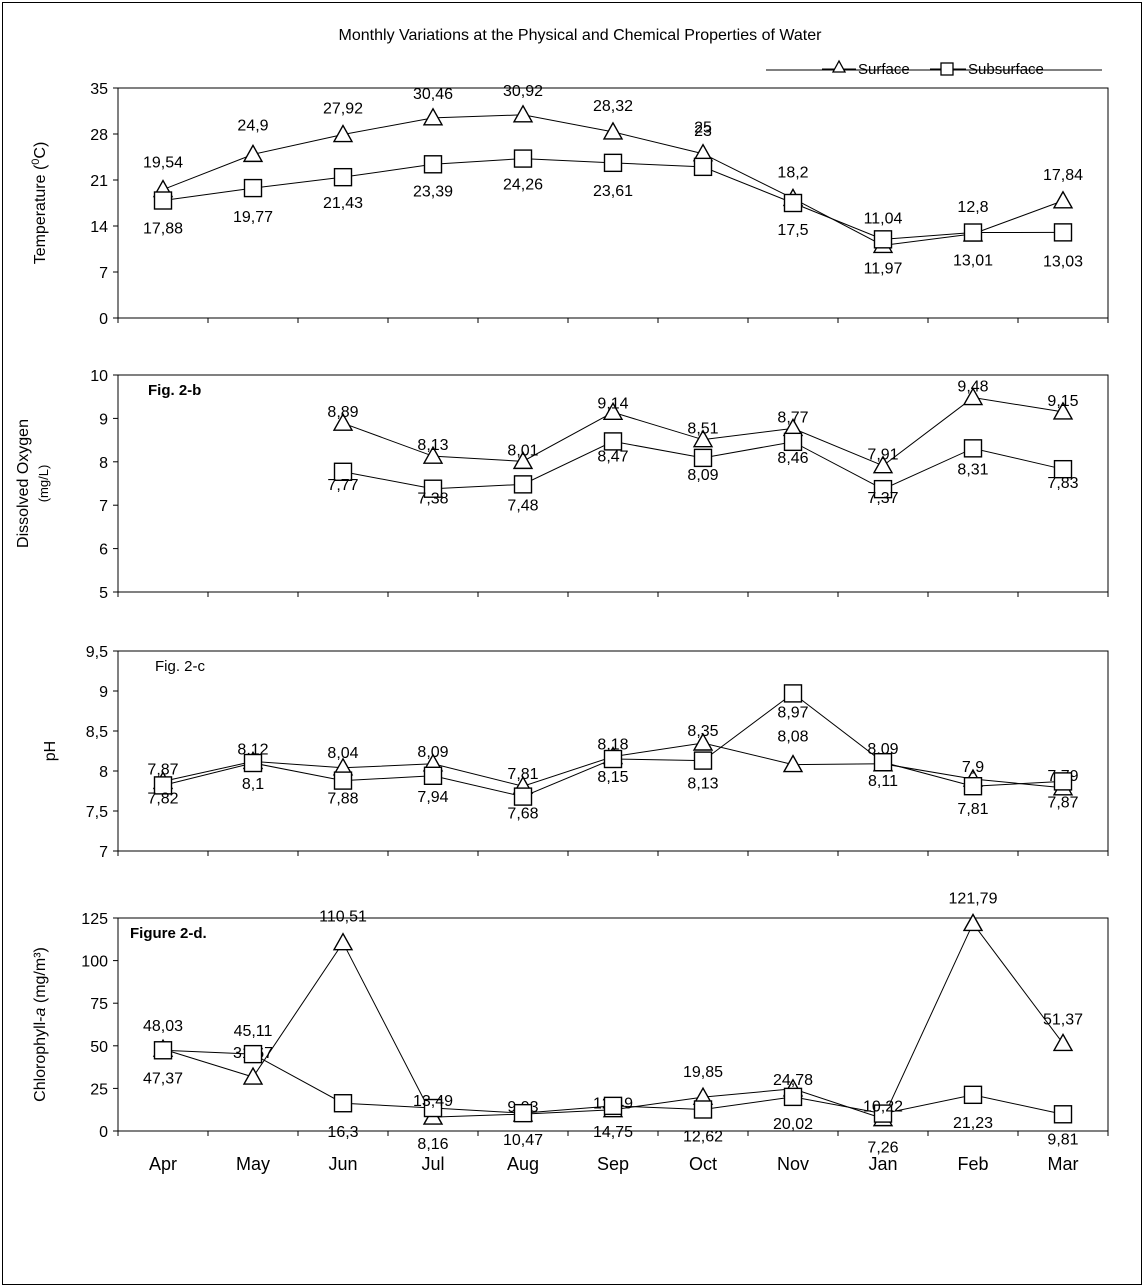 The height and width of the screenshot is (1288, 1146). I want to click on data-label: 16,3, so click(342, 1132).